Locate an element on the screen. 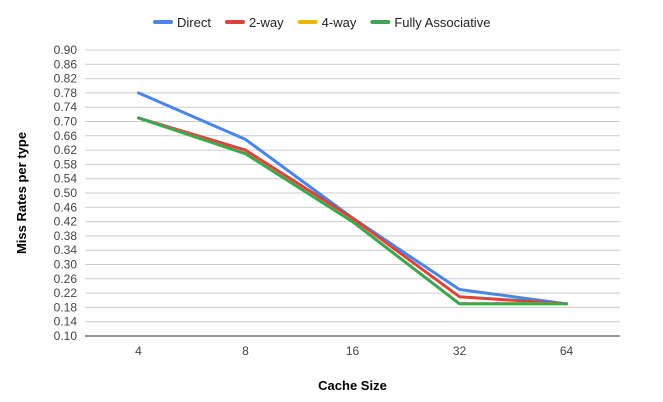  y-tick-label: 0.18 is located at coordinates (66, 307).